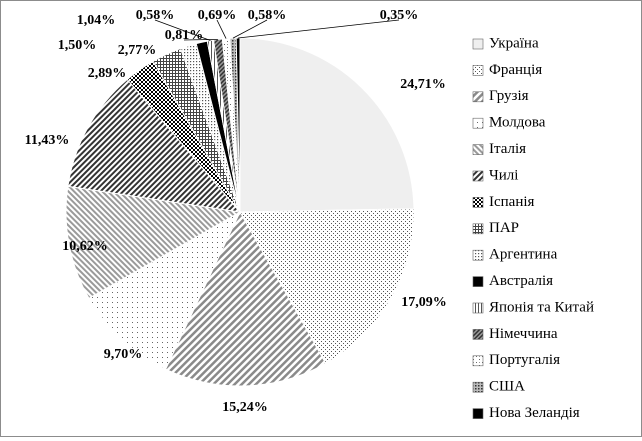 Image resolution: width=642 pixels, height=441 pixels. Describe the element at coordinates (521, 281) in the screenshot. I see `legend-label-10: Австралія` at that location.